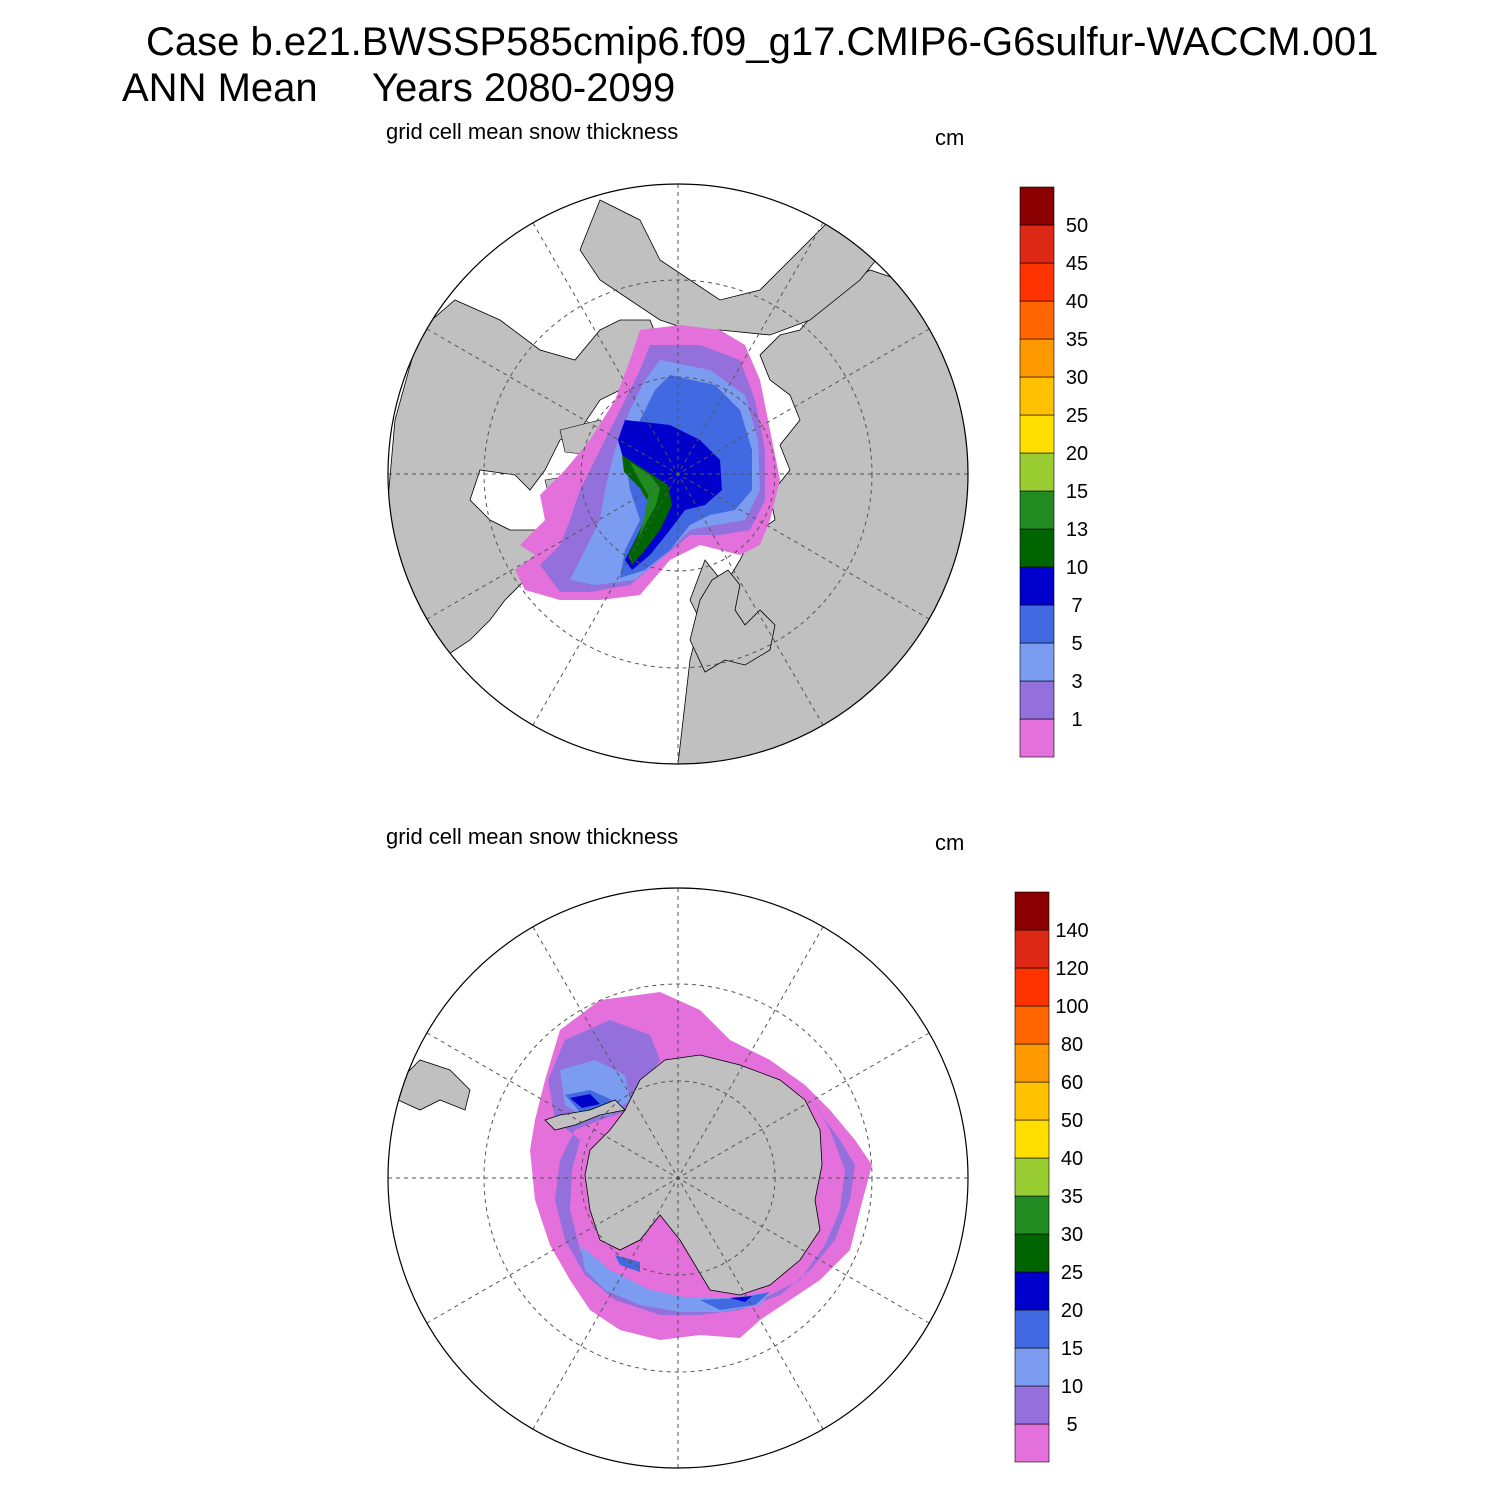  I want to click on nh-colorbar-label: 5, so click(1076, 644).